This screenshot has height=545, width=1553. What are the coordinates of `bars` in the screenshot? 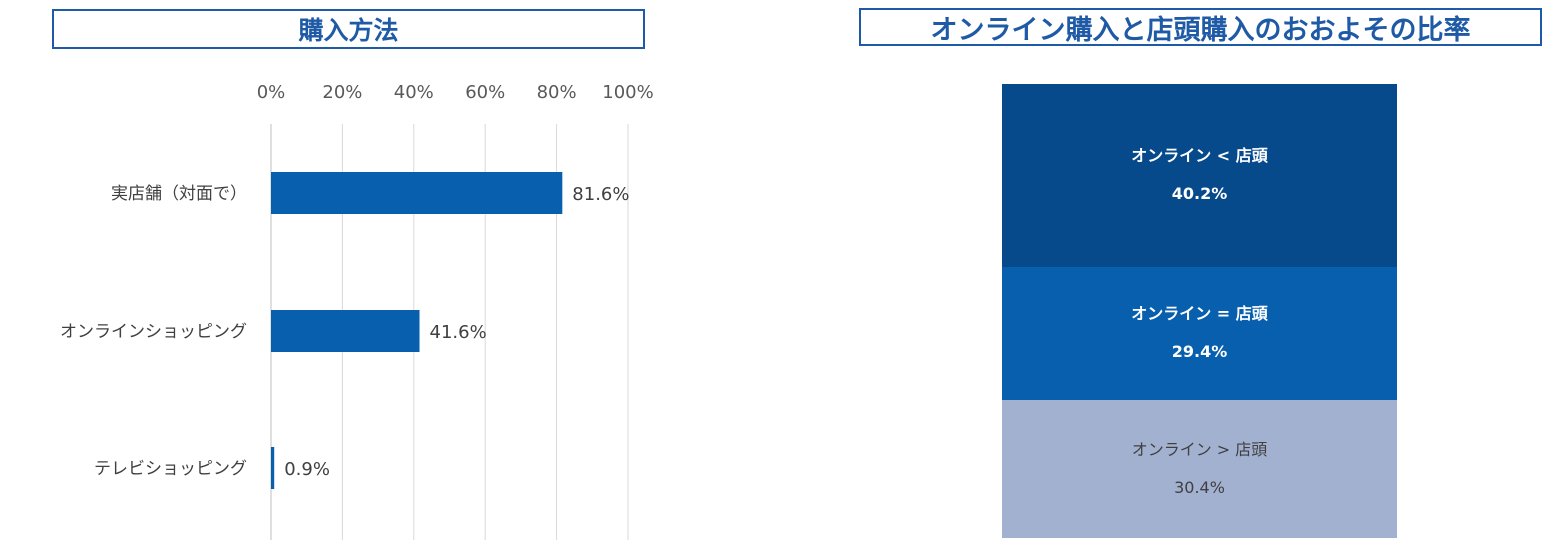 It's located at (417, 330).